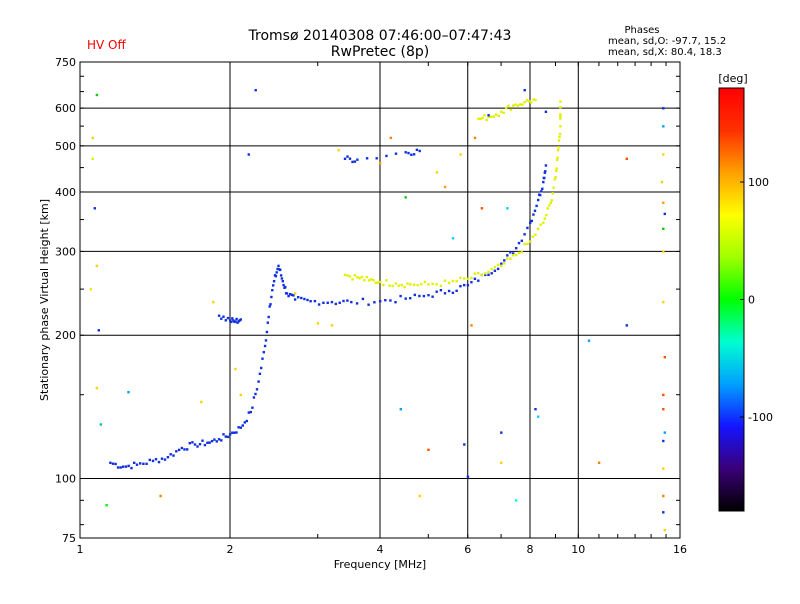 The height and width of the screenshot is (604, 800). Describe the element at coordinates (680, 549) in the screenshot. I see `x-tick-label: 16` at that location.